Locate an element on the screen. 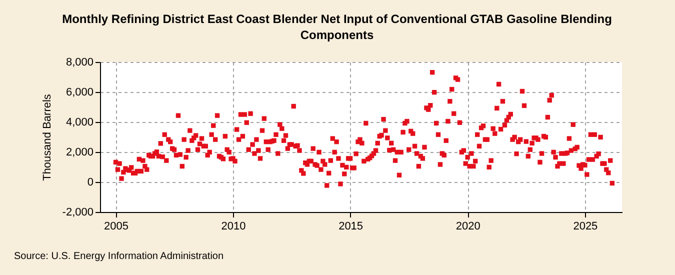 This screenshot has width=675, height=275. x-tick-label: 2015 is located at coordinates (351, 226).